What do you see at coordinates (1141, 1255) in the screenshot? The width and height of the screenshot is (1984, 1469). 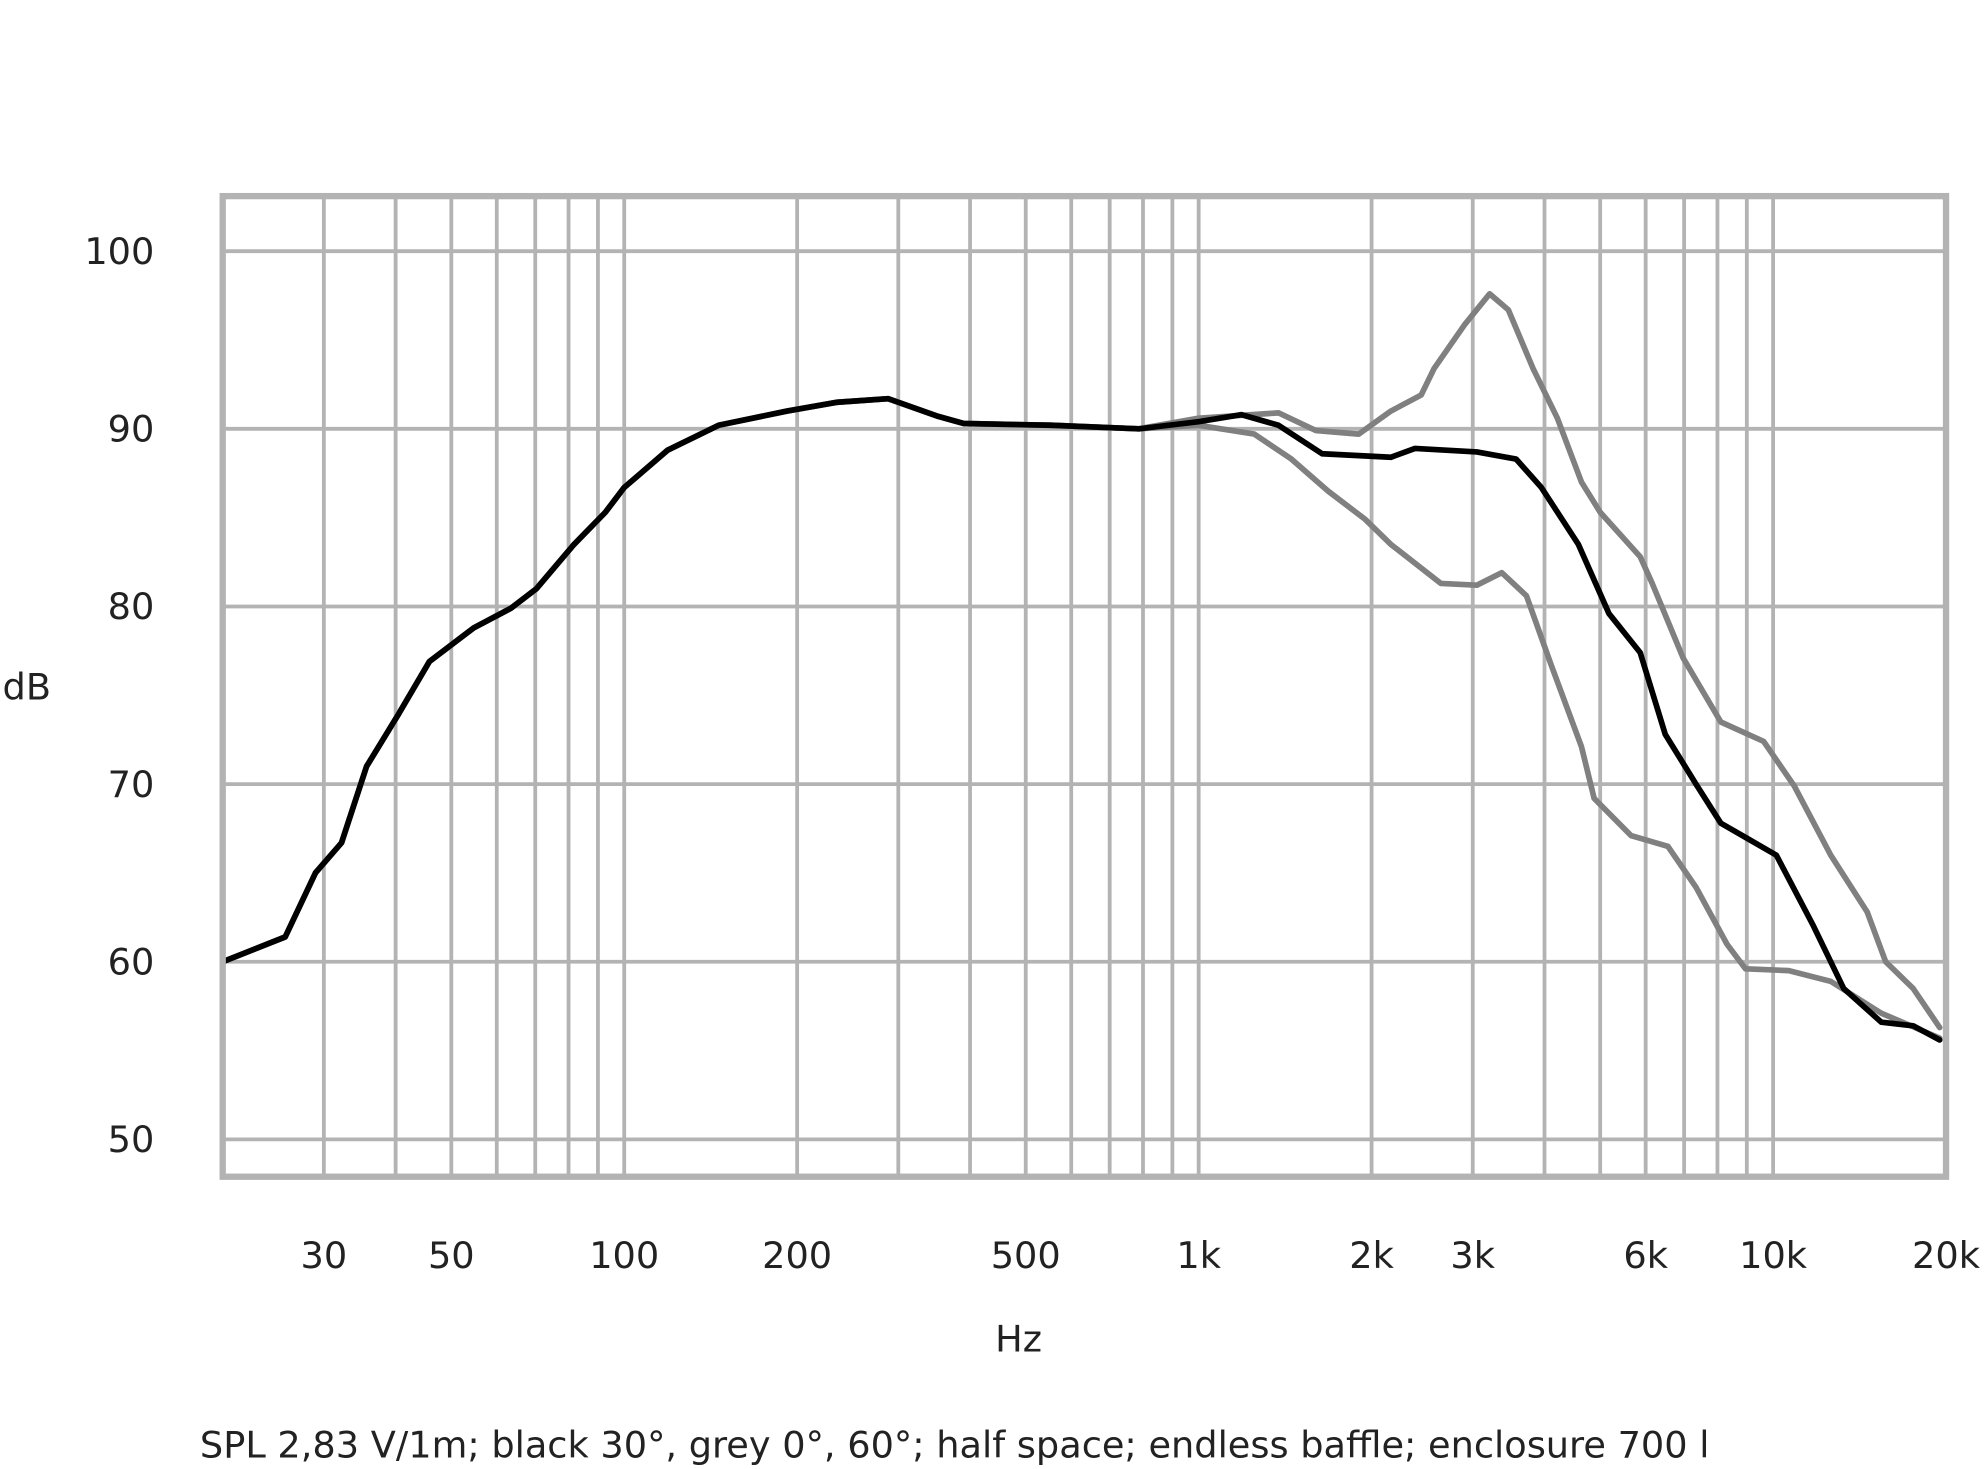 I see `x-tick-labels: 30 50 100 200 500 1k 2k 3k 6k 10k 20k` at bounding box center [1141, 1255].